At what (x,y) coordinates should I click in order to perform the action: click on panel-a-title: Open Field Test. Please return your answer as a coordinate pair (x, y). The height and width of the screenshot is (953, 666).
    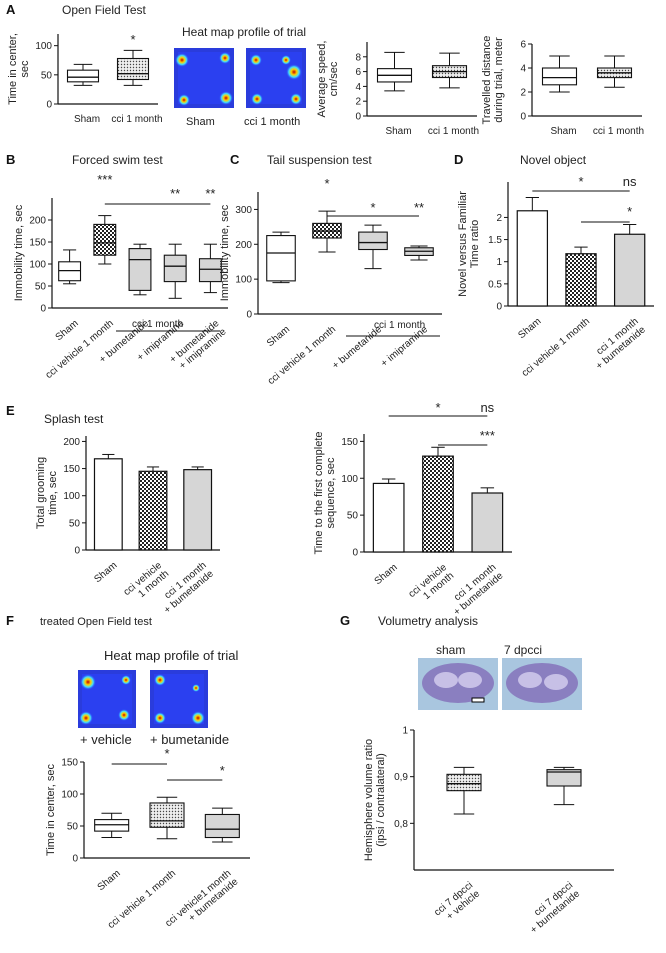
    Looking at the image, I should click on (104, 10).